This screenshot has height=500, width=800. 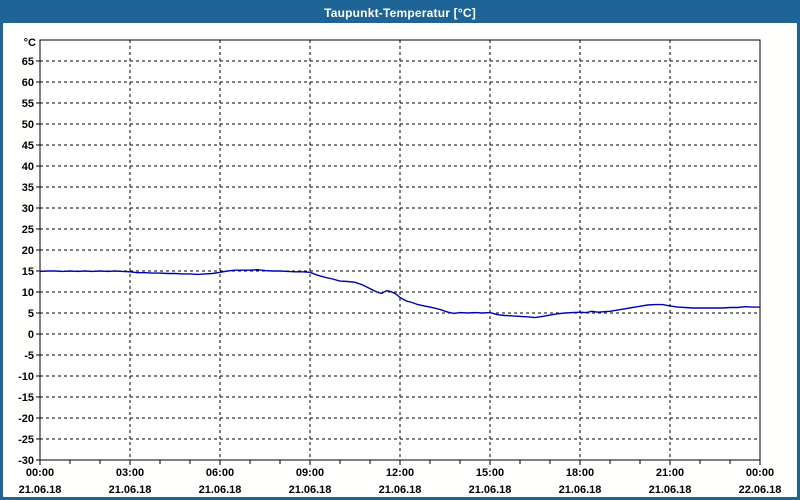 What do you see at coordinates (490, 473) in the screenshot?
I see `x-tick-time-label: 15:00` at bounding box center [490, 473].